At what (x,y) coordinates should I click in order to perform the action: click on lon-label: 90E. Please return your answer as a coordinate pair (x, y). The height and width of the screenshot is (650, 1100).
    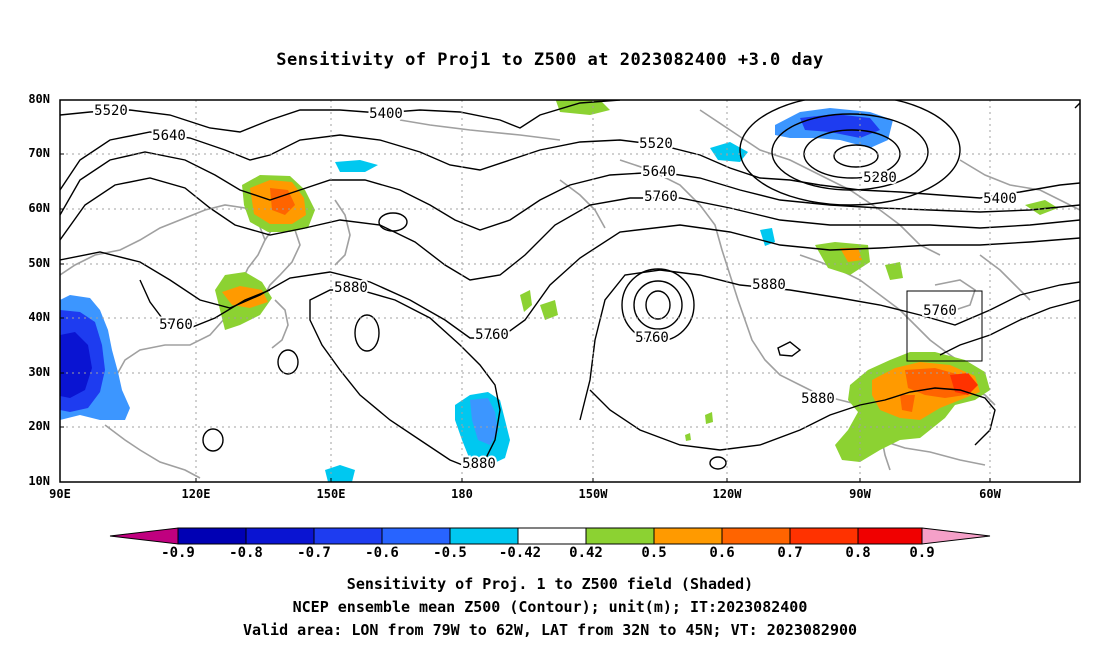
    Looking at the image, I should click on (60, 494).